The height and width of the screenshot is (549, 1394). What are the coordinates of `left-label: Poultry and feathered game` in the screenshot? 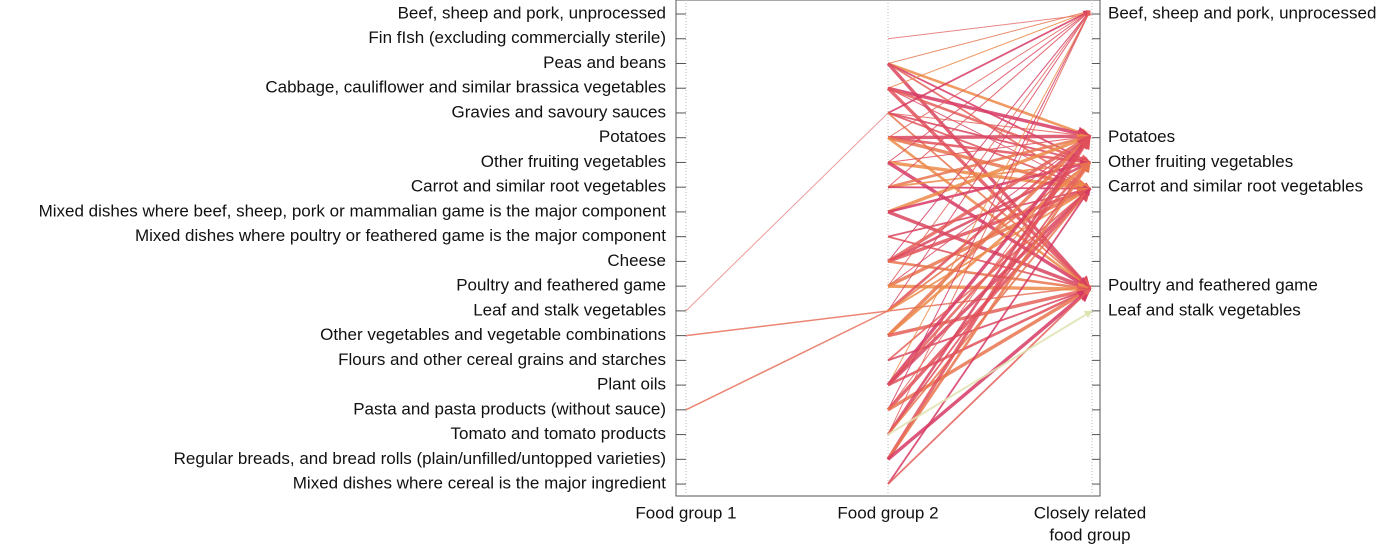 It's located at (561, 285).